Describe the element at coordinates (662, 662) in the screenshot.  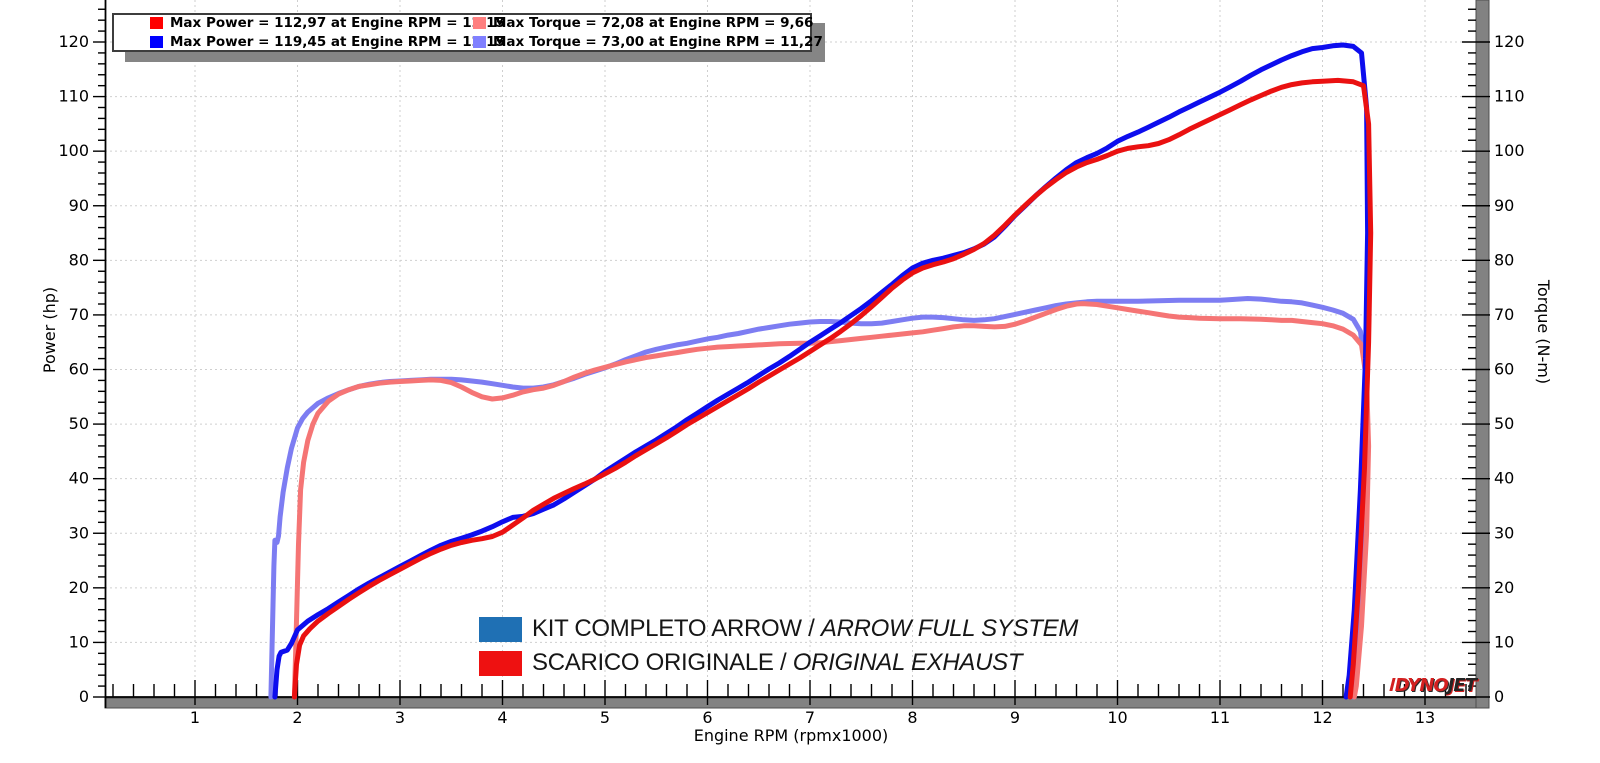
I see `original-exhaust-label-regular: SCARICO ORIGINALE /` at that location.